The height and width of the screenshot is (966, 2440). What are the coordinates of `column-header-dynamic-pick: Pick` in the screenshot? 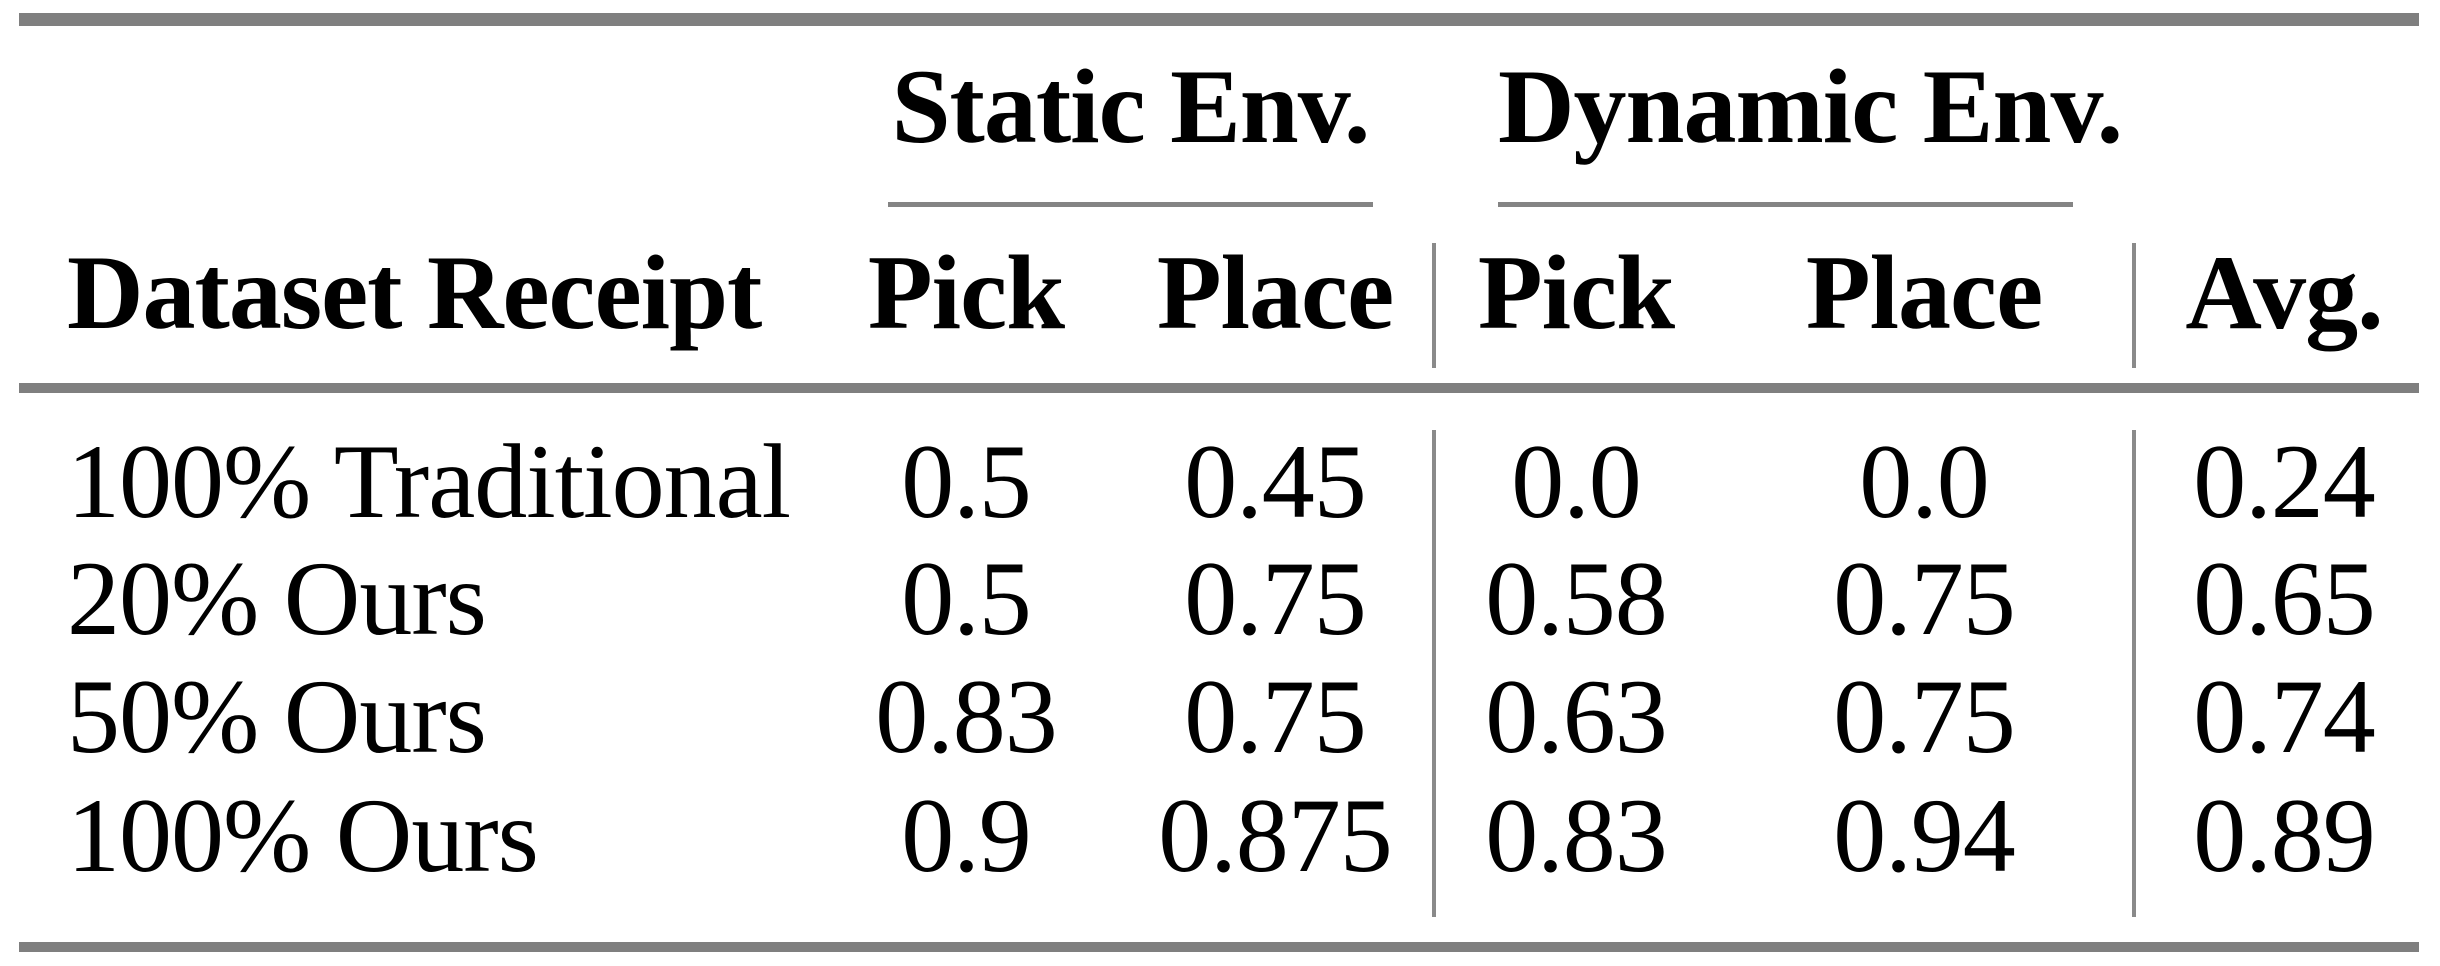 It's located at (1576, 292).